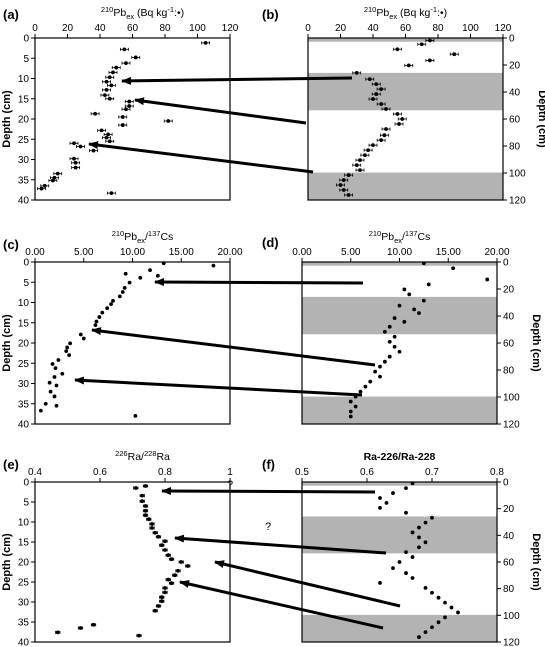  I want to click on x-tick-label: 0.4, so click(35, 472).